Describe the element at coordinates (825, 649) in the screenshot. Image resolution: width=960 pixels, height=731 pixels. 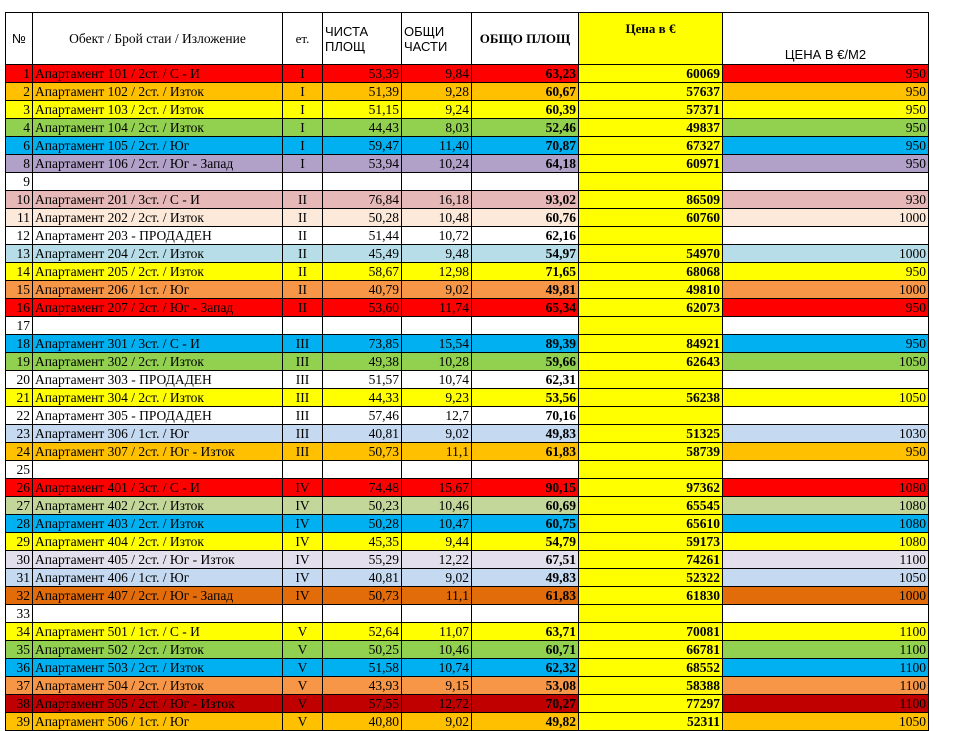
I see `price-per-sqm-cell: 1100` at that location.